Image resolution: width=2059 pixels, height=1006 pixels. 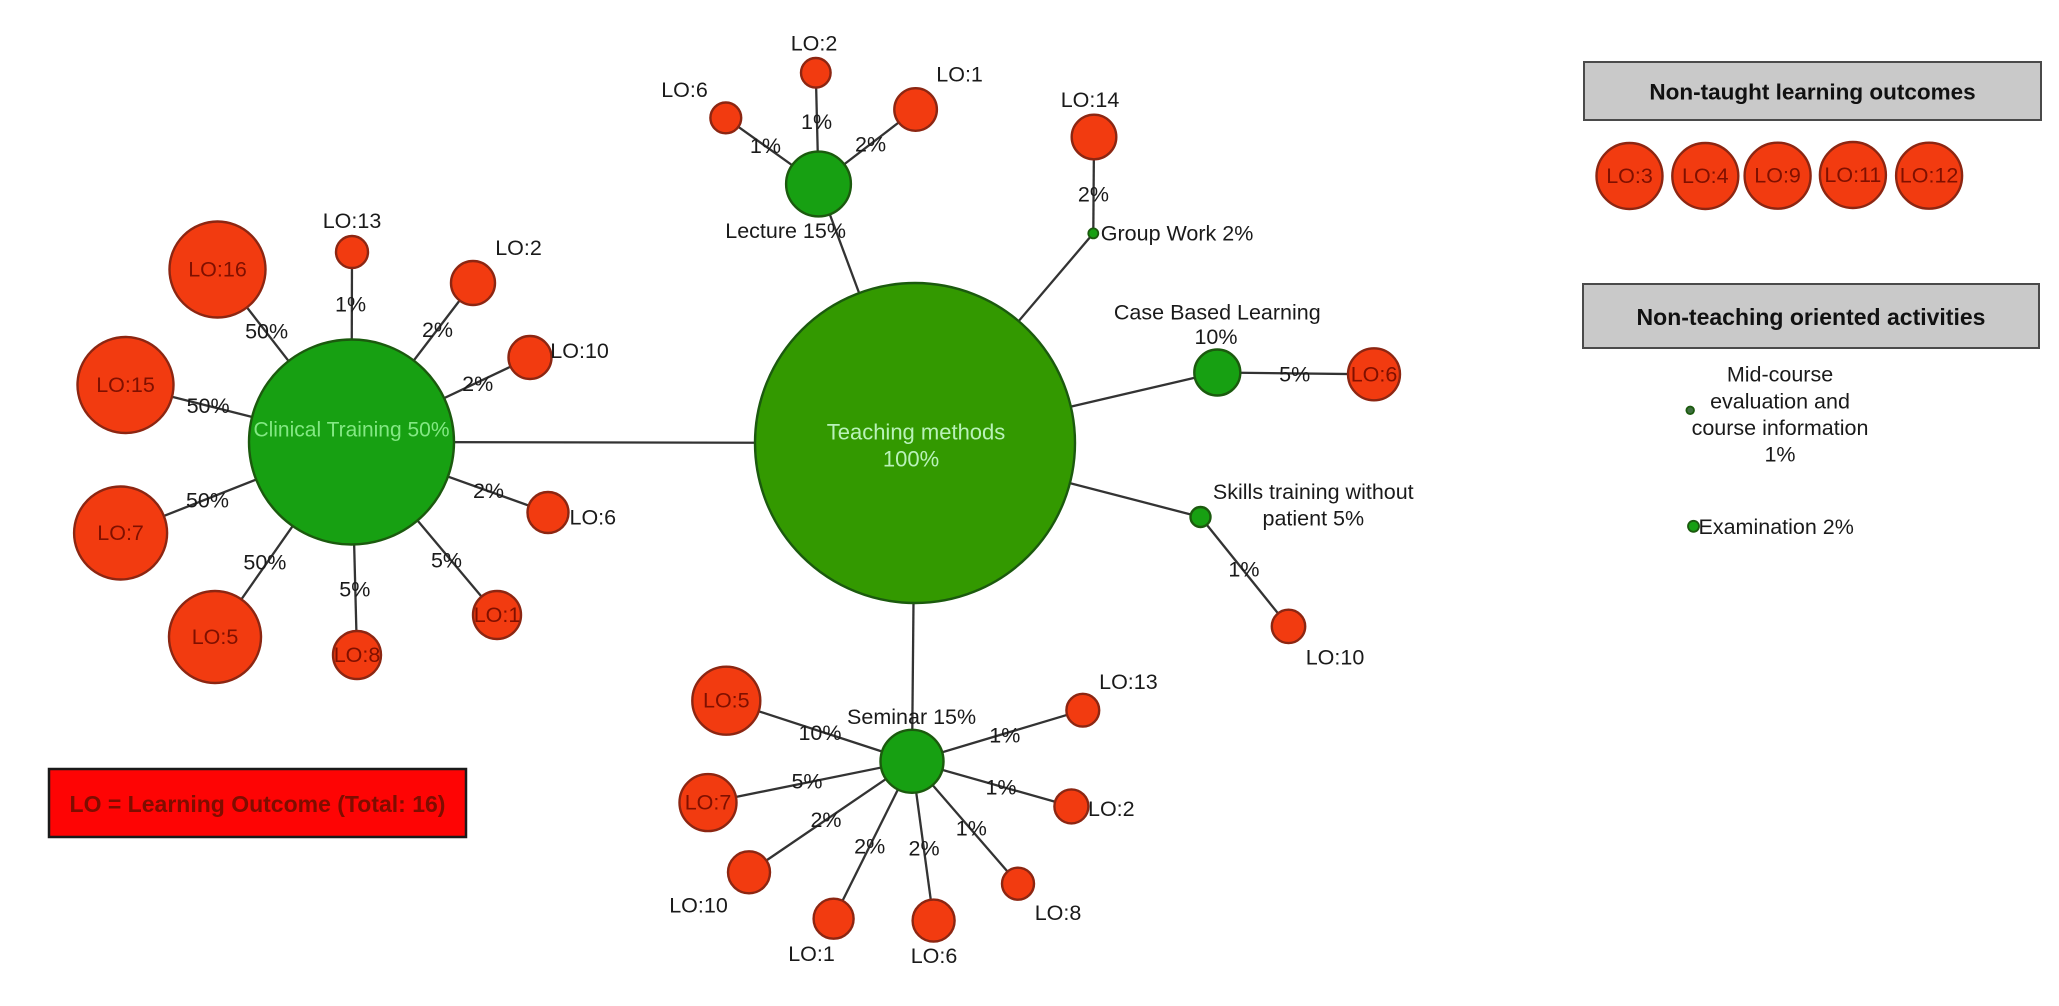 I want to click on svg-text: evaluation and, so click(x=1780, y=402).